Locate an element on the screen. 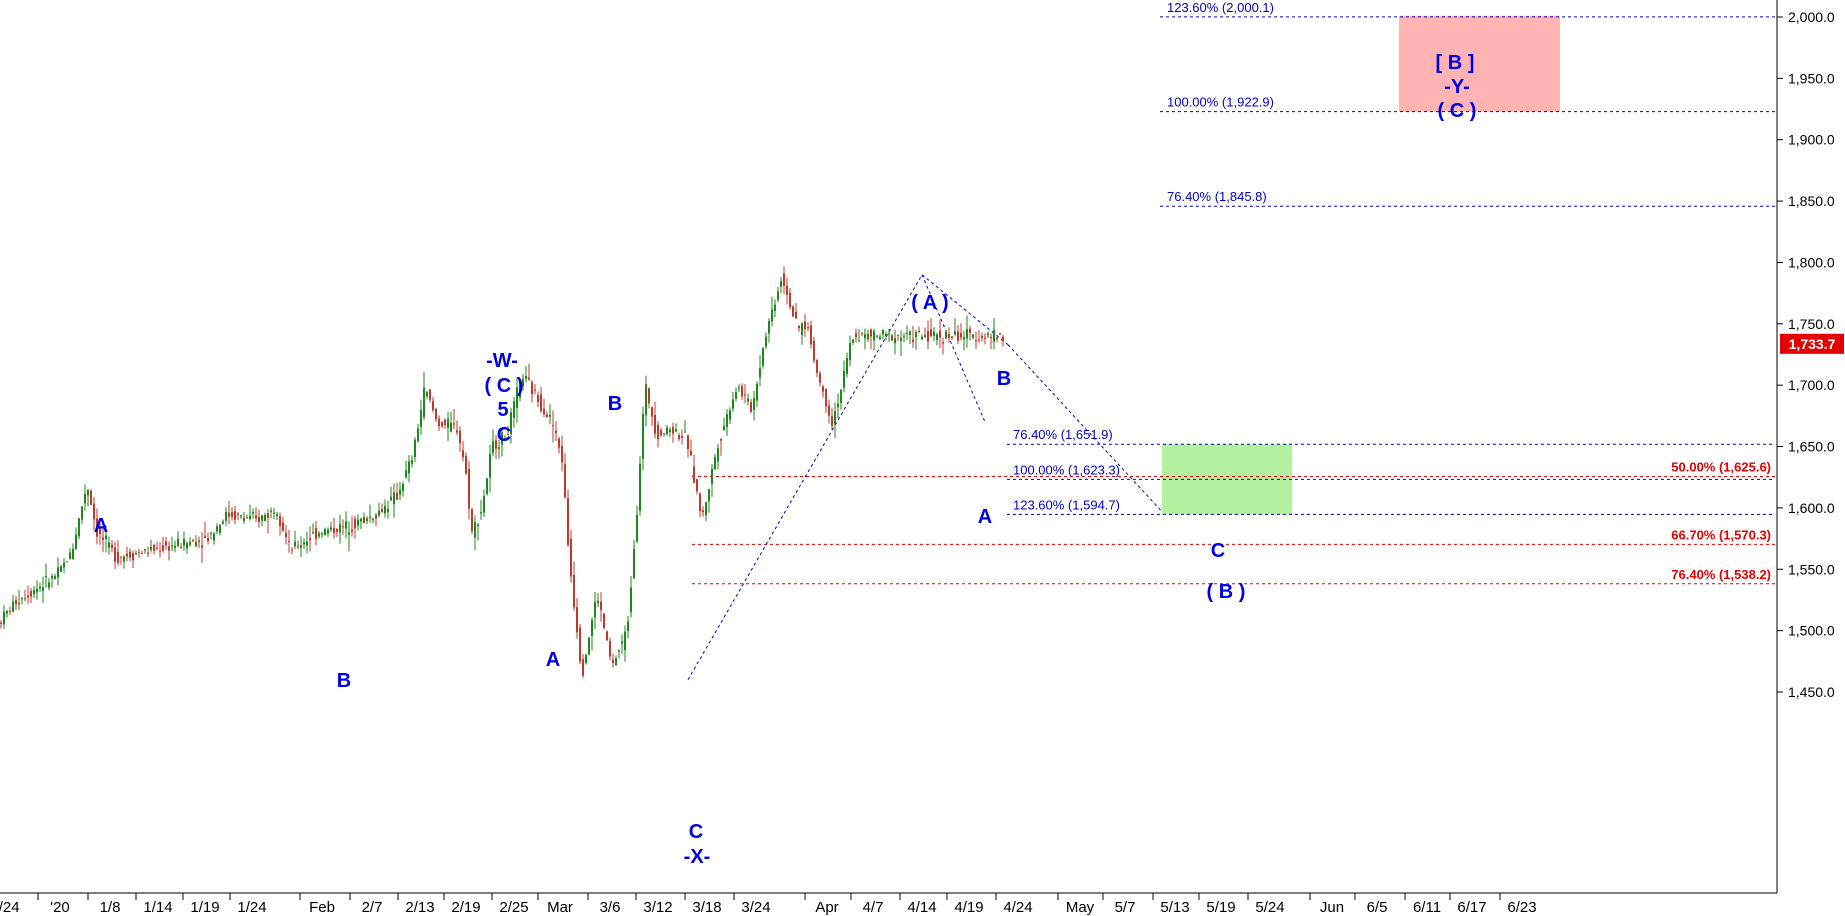 Image resolution: width=1845 pixels, height=916 pixels. wave-label: C is located at coordinates (696, 832).